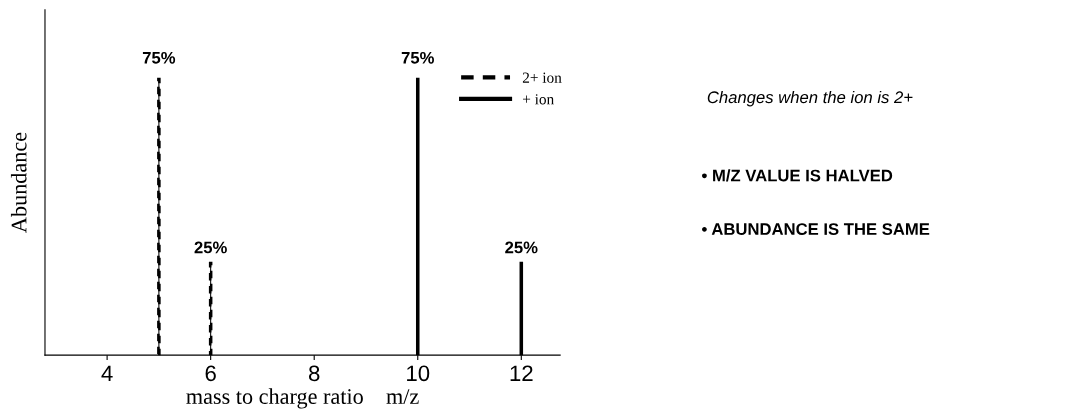 Image resolution: width=1071 pixels, height=412 pixels. I want to click on x-axis-title: mass to charge ratio m/z, so click(302, 398).